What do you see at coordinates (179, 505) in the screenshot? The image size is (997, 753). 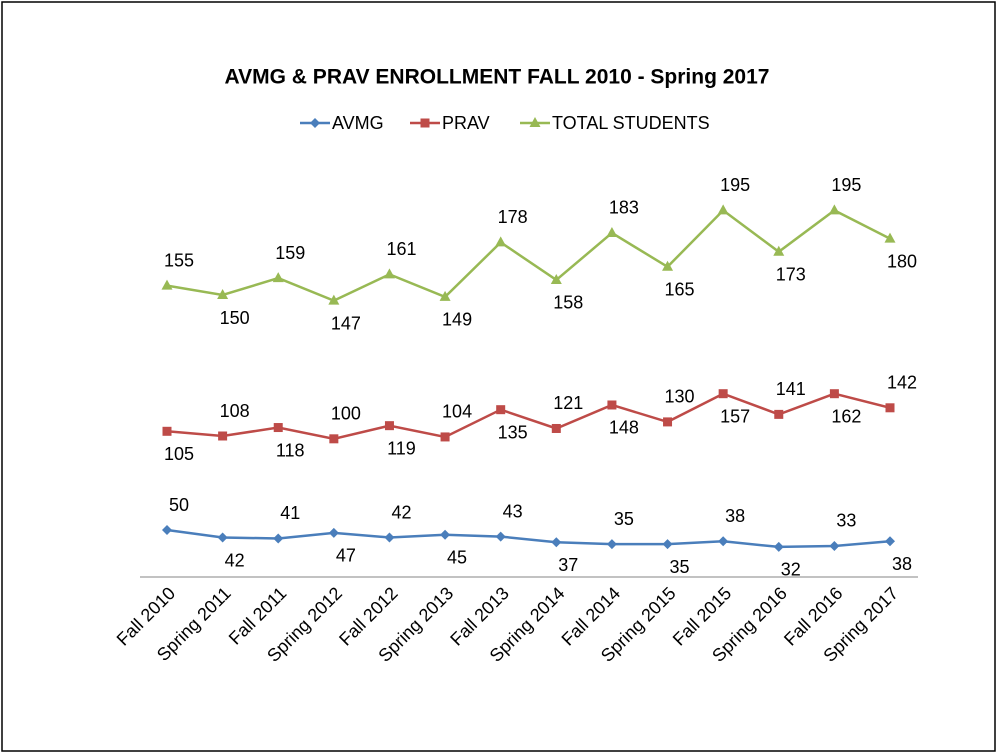 I see `data-label: 50` at bounding box center [179, 505].